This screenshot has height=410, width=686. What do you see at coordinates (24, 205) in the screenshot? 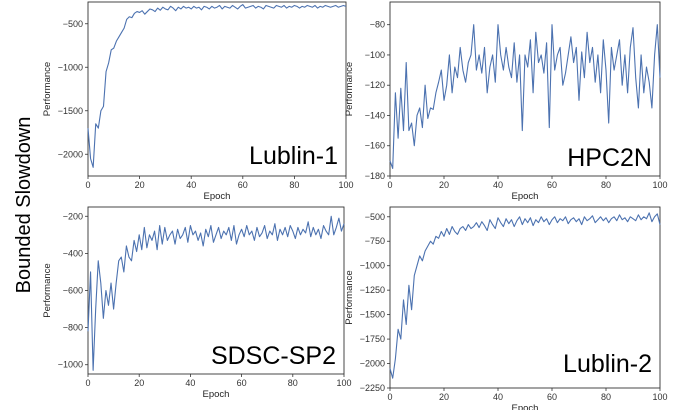
I see `shared-ylabel: Bounded Slowdown` at bounding box center [24, 205].